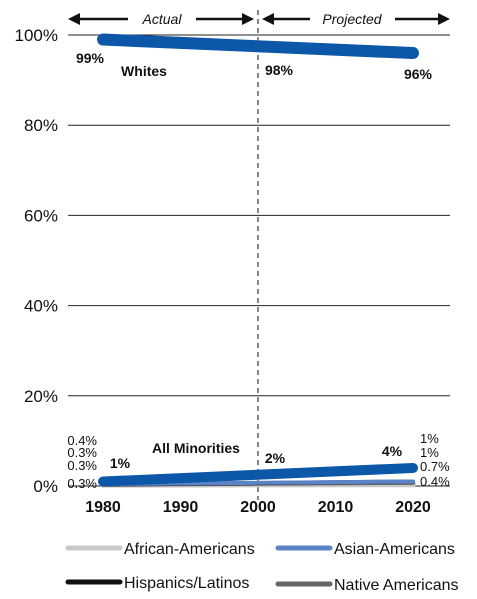 This screenshot has height=599, width=477. Describe the element at coordinates (144, 71) in the screenshot. I see `series-label-whites: Whites` at that location.